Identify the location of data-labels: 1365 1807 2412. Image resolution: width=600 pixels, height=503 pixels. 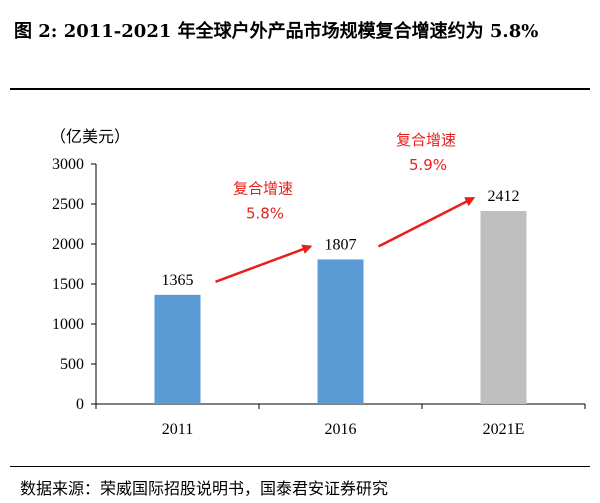
(341, 238).